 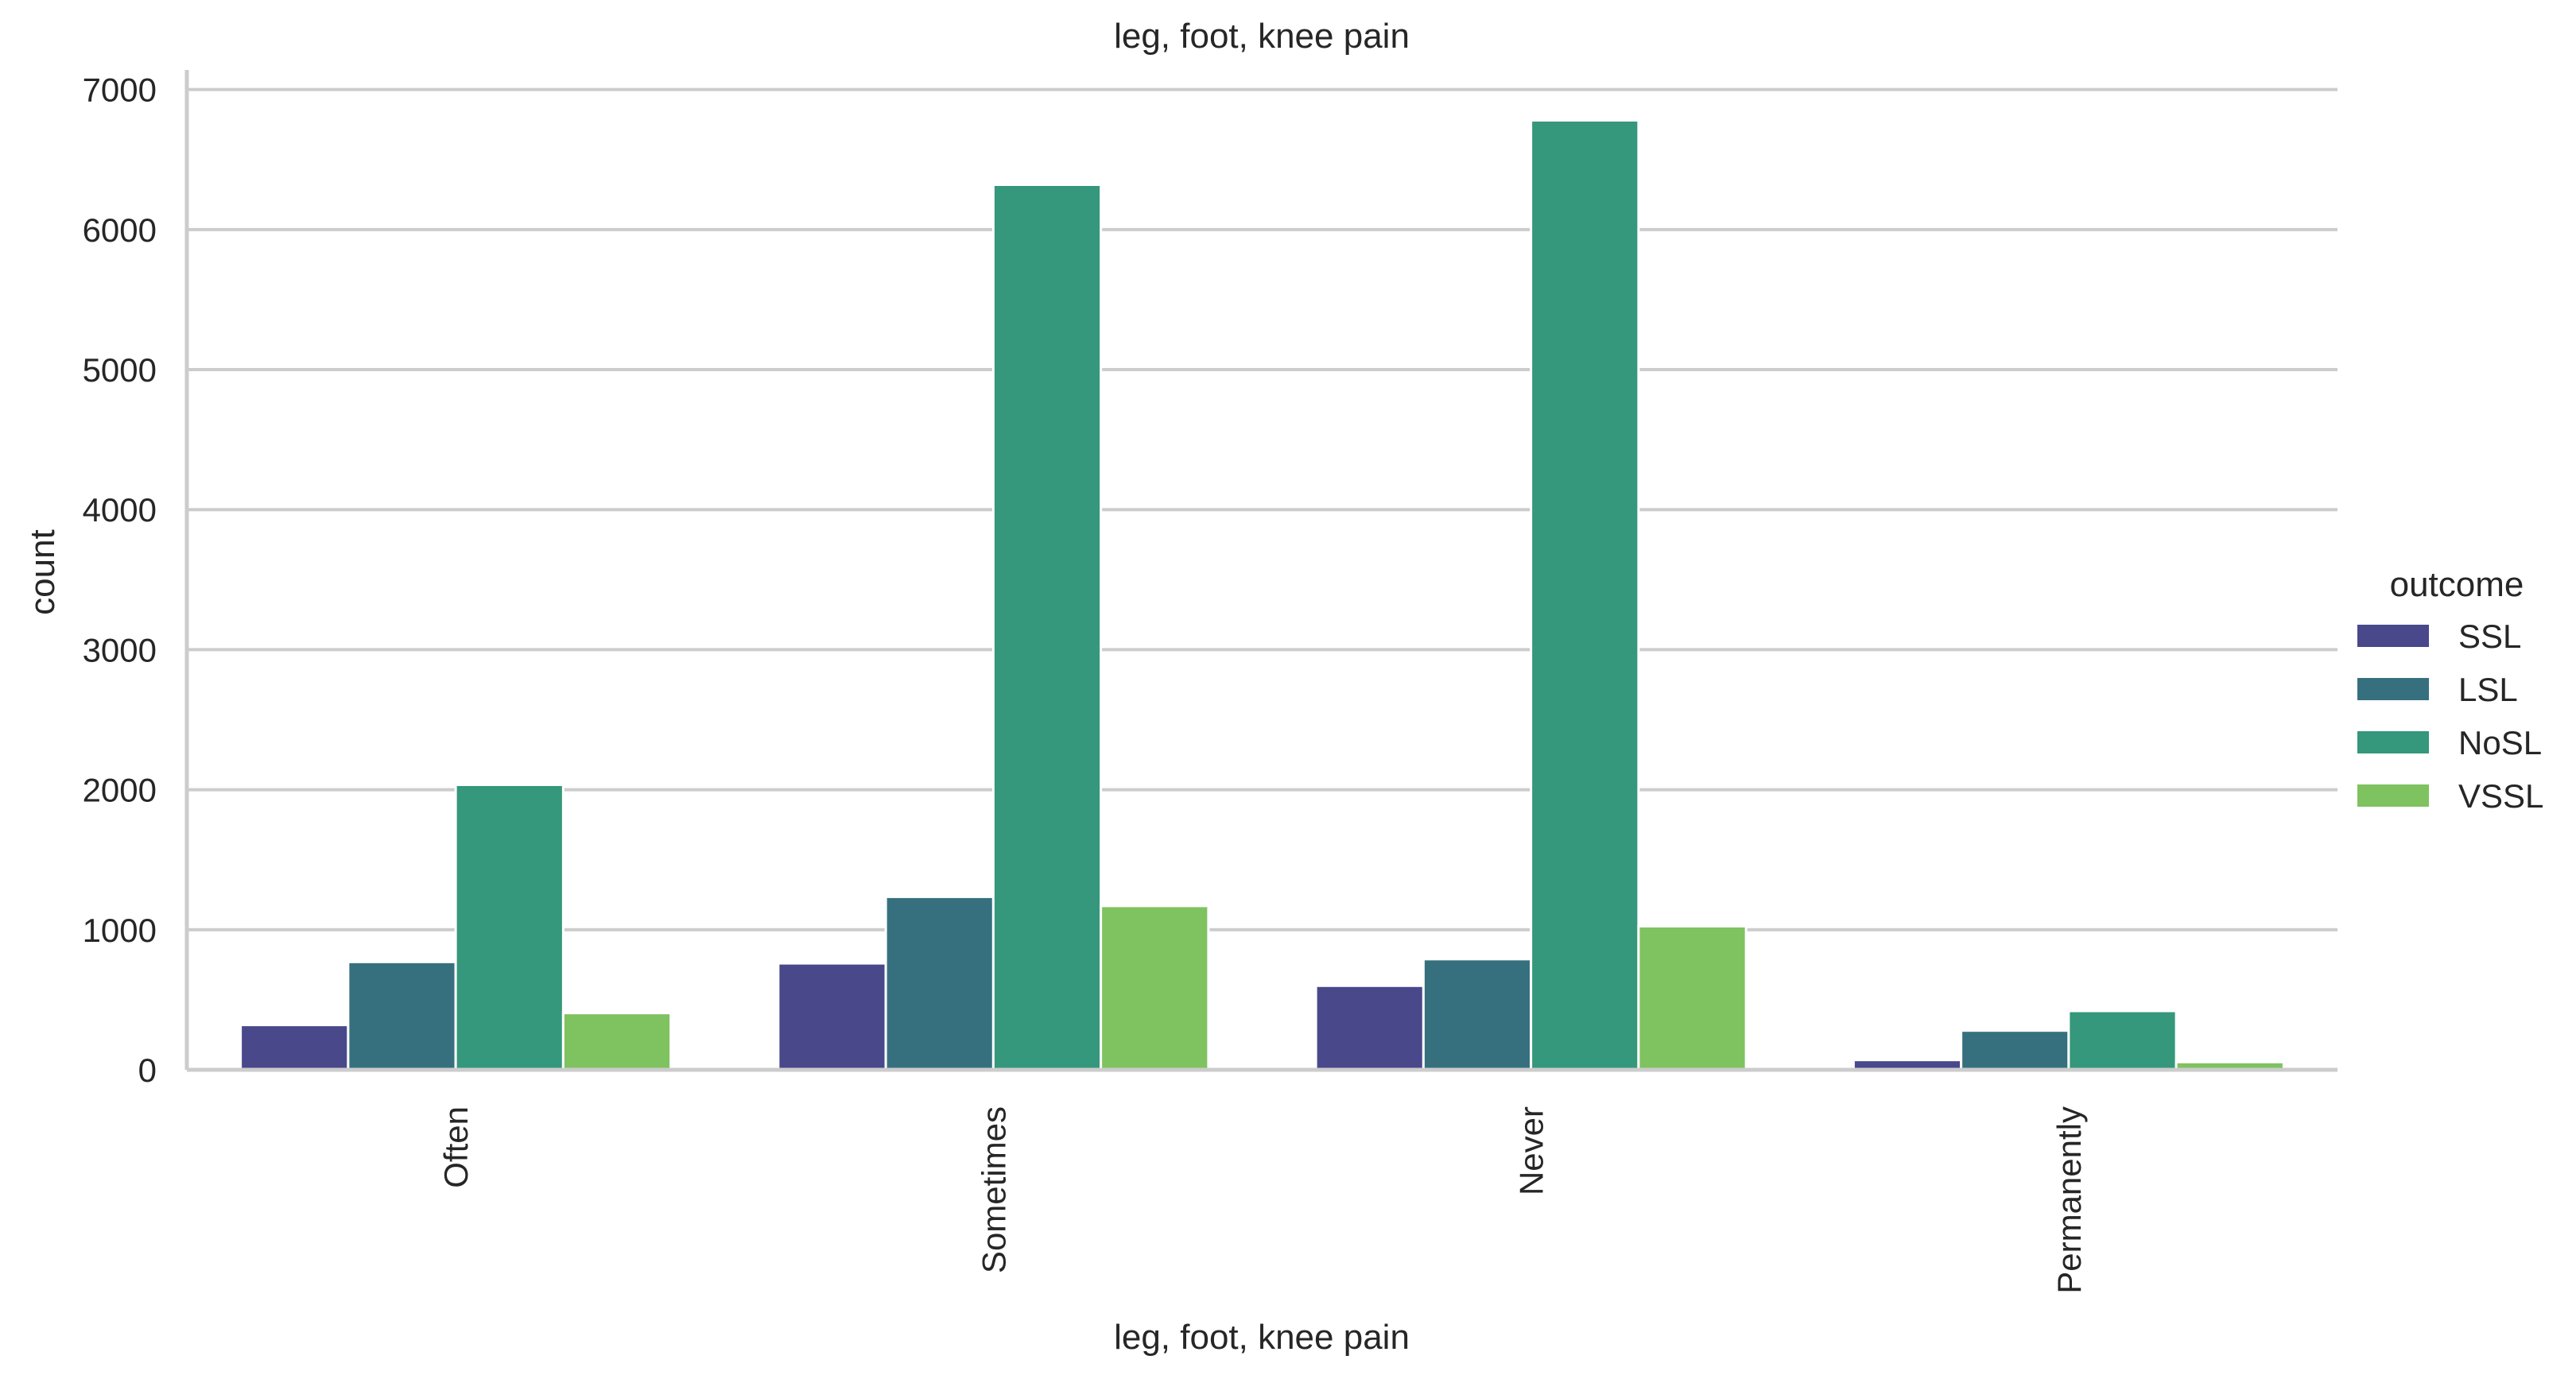 I want to click on bar-lsl-often, so click(x=402, y=1016).